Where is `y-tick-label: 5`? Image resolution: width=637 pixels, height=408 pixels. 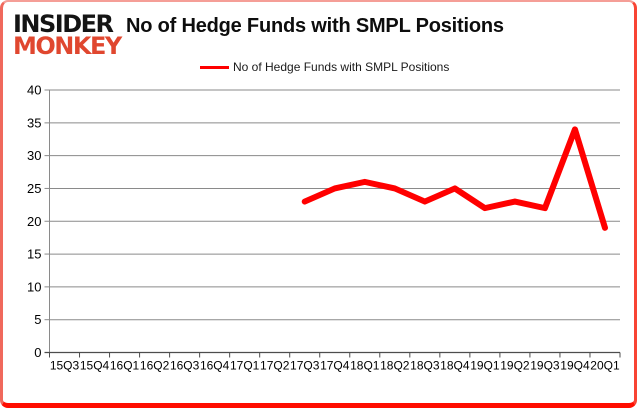
y-tick-label: 5 is located at coordinates (37, 319).